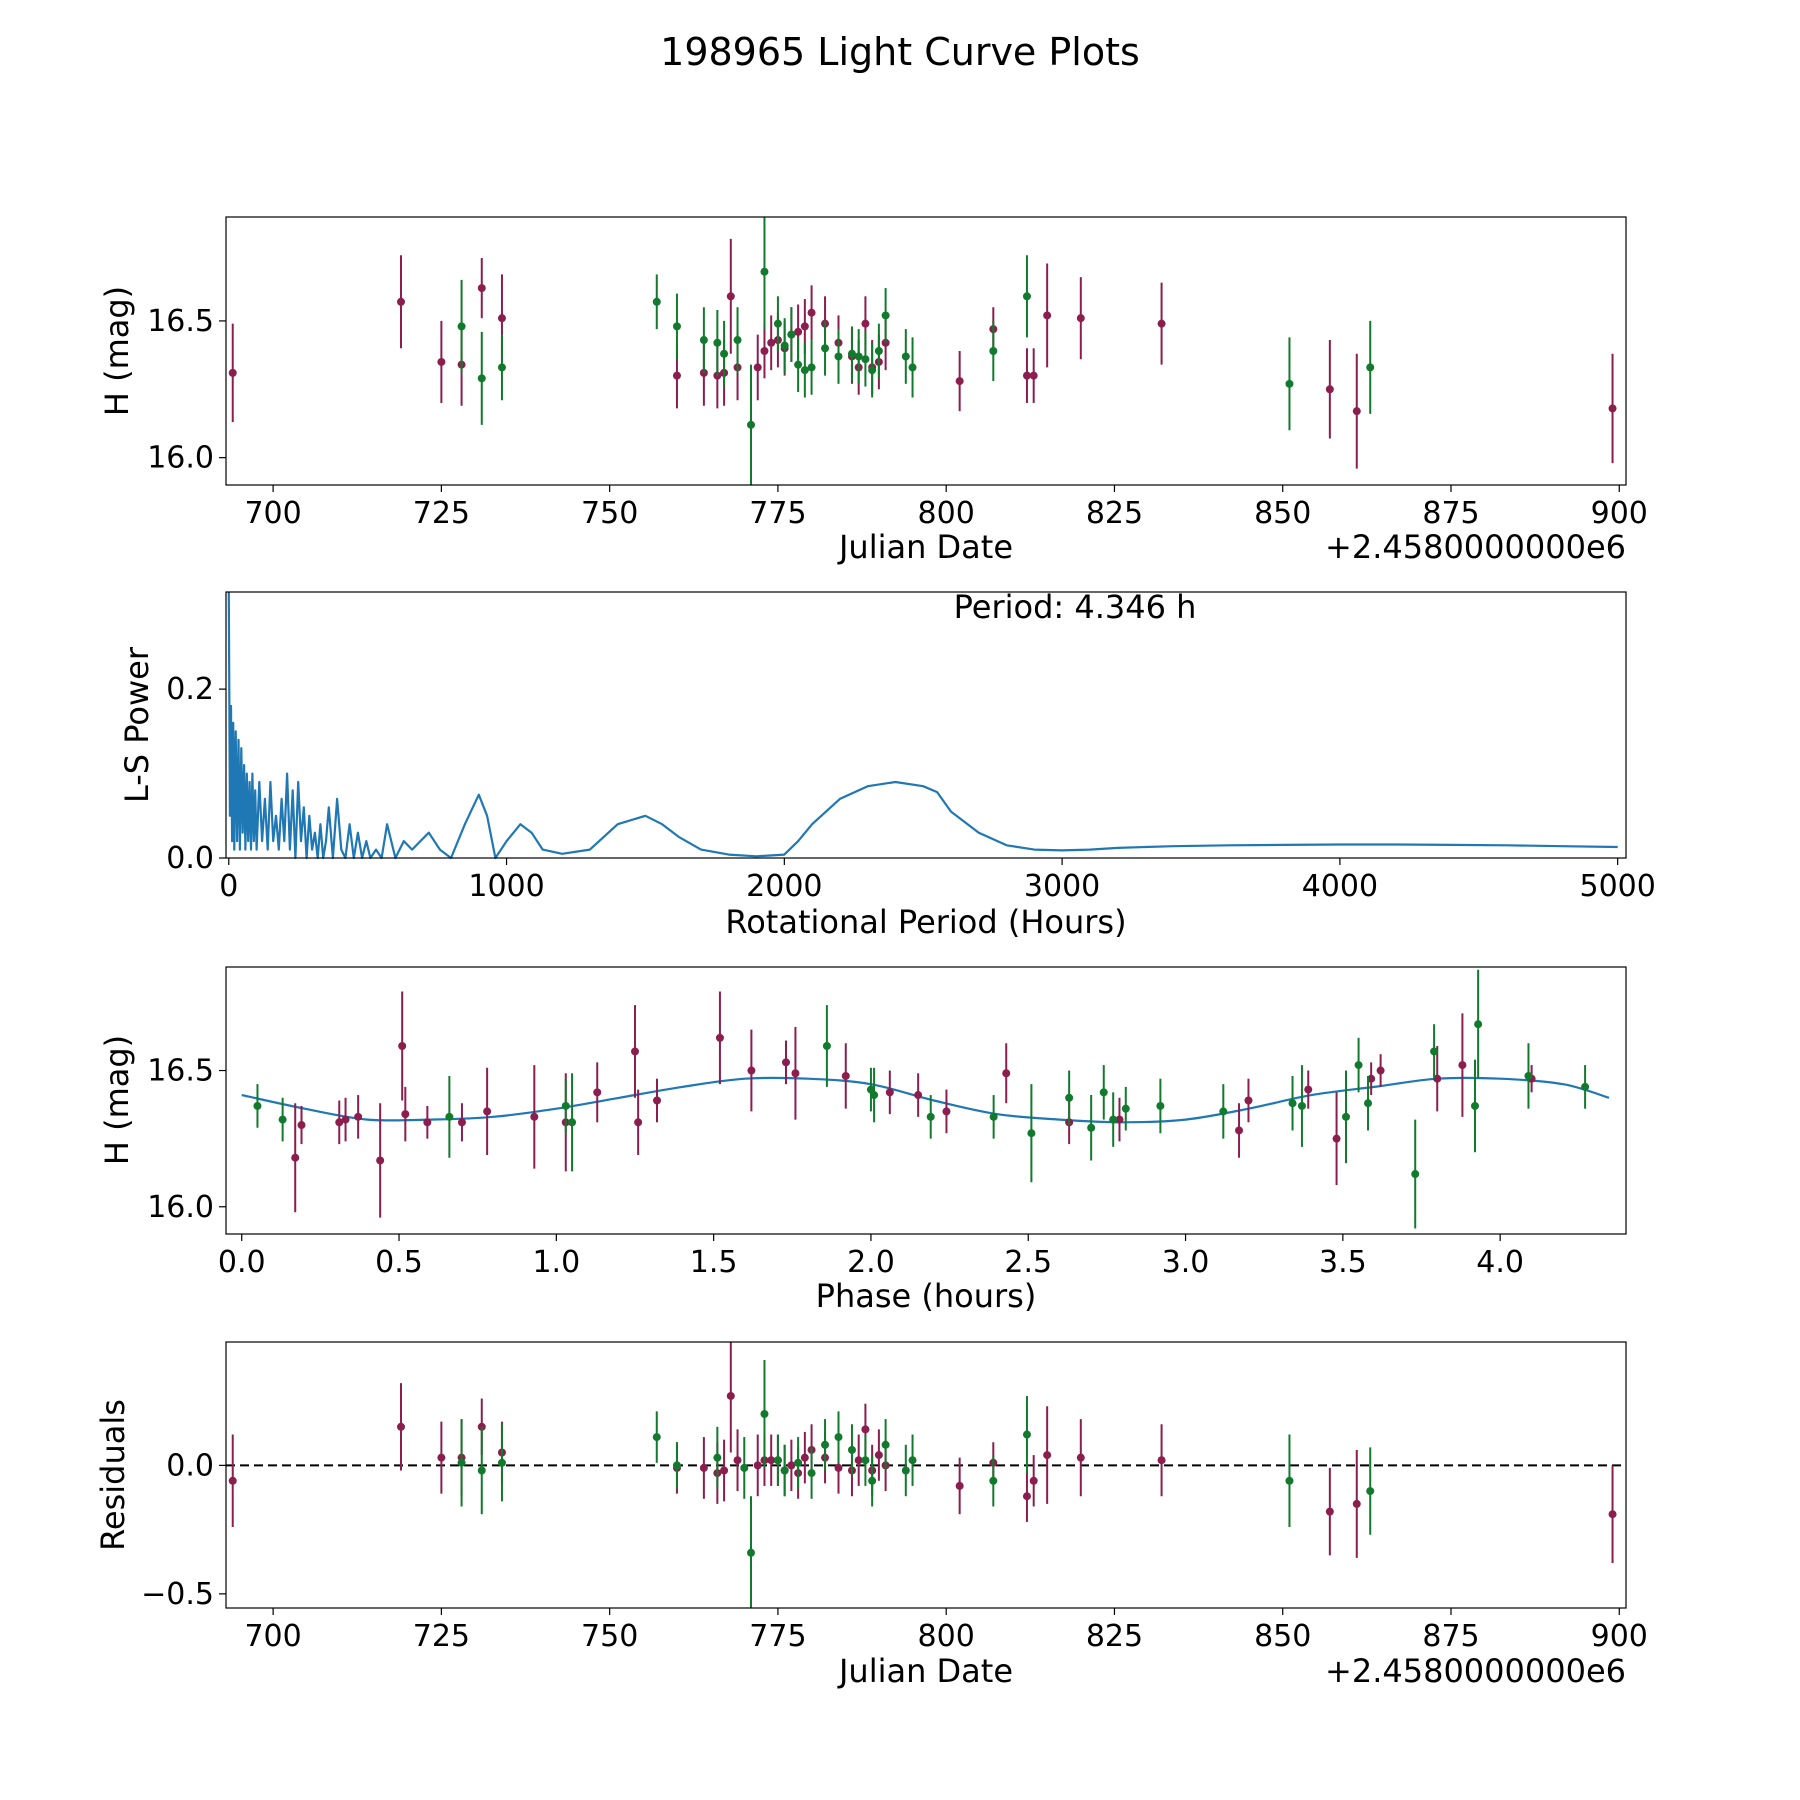 Image resolution: width=1800 pixels, height=1800 pixels. What do you see at coordinates (777, 1636) in the screenshot?
I see `residuals-xtick-label: 775` at bounding box center [777, 1636].